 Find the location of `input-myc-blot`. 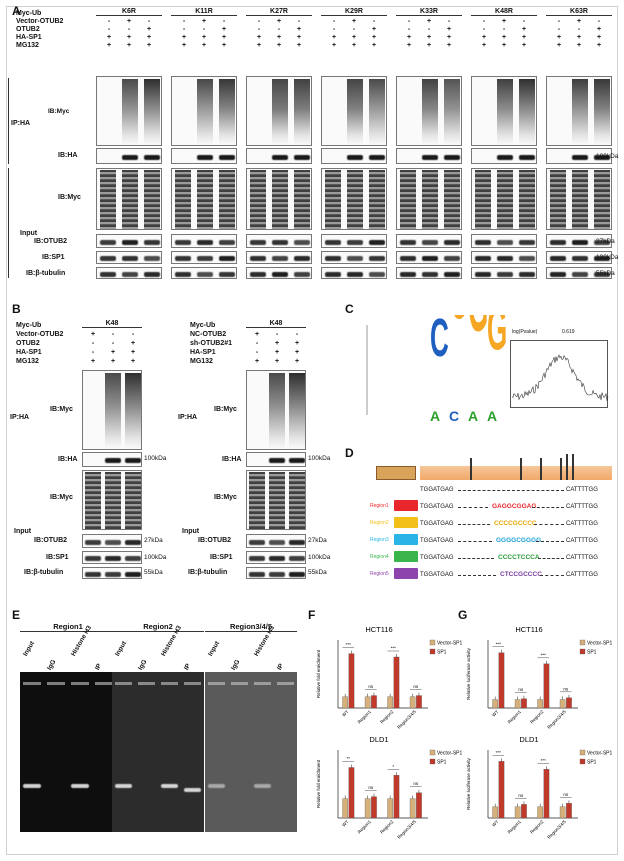

input-myc-blot is located at coordinates (204, 199).